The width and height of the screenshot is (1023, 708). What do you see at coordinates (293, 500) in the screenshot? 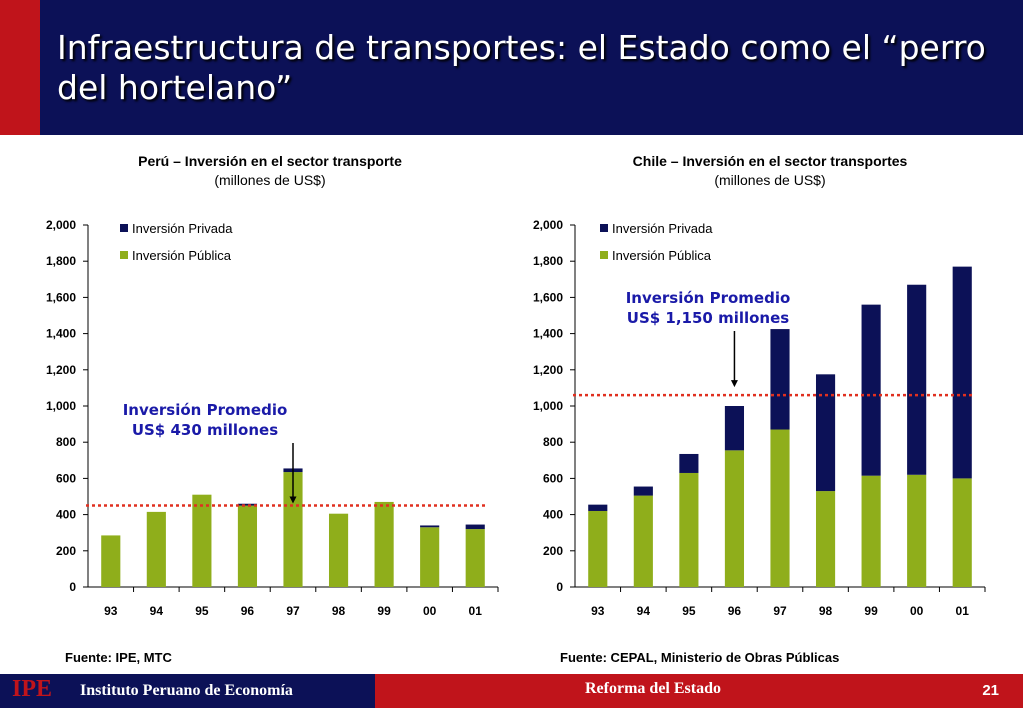
I see `peru-annotation-arrowhead` at bounding box center [293, 500].